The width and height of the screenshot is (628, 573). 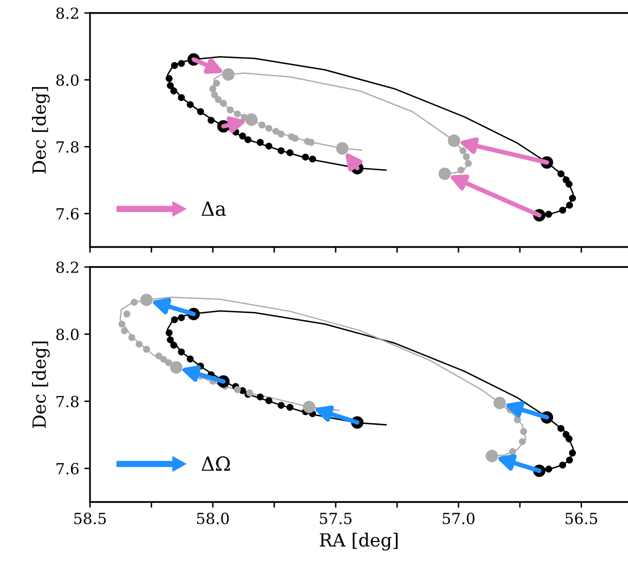 What do you see at coordinates (90, 518) in the screenshot?
I see `x-tick-label: 58.5` at bounding box center [90, 518].